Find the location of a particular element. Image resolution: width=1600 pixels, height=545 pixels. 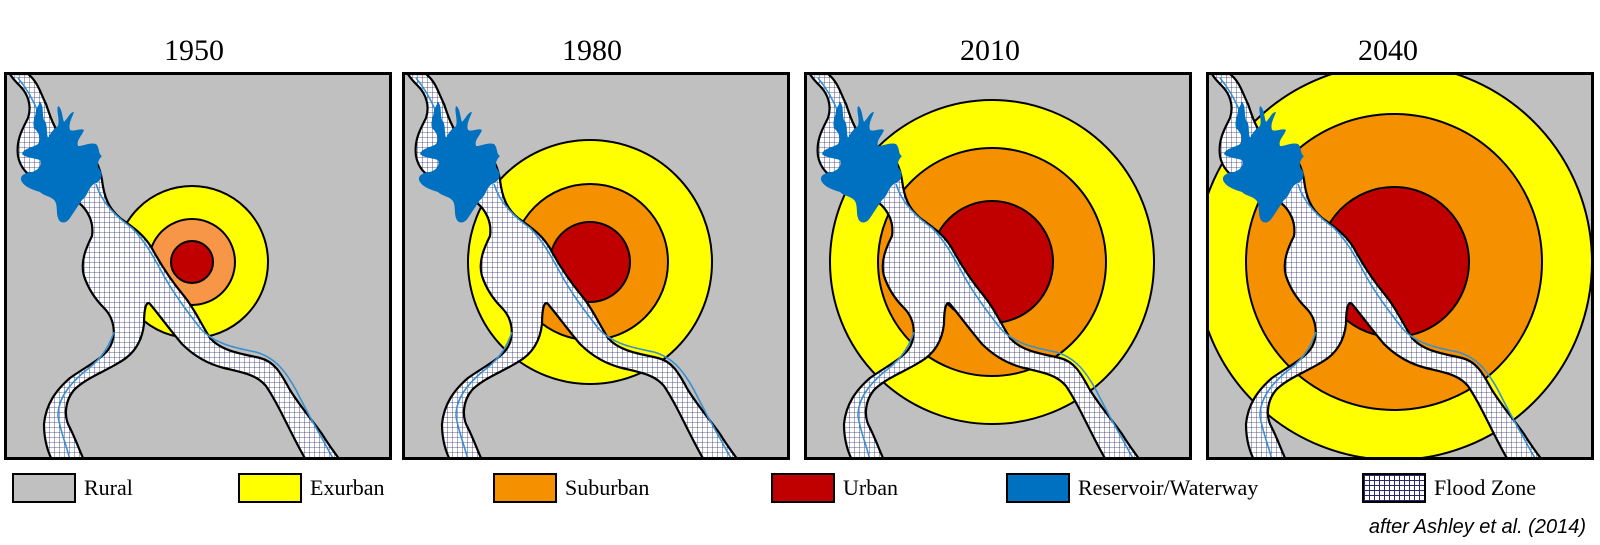

panel-title-2010: 2010 is located at coordinates (990, 50).